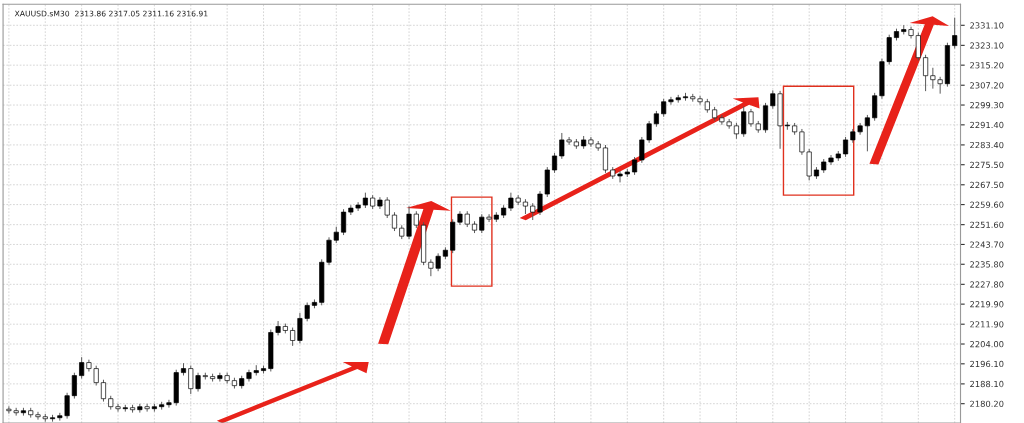  What do you see at coordinates (987, 65) in the screenshot?
I see `y-tick-label: 2315.20` at bounding box center [987, 65].